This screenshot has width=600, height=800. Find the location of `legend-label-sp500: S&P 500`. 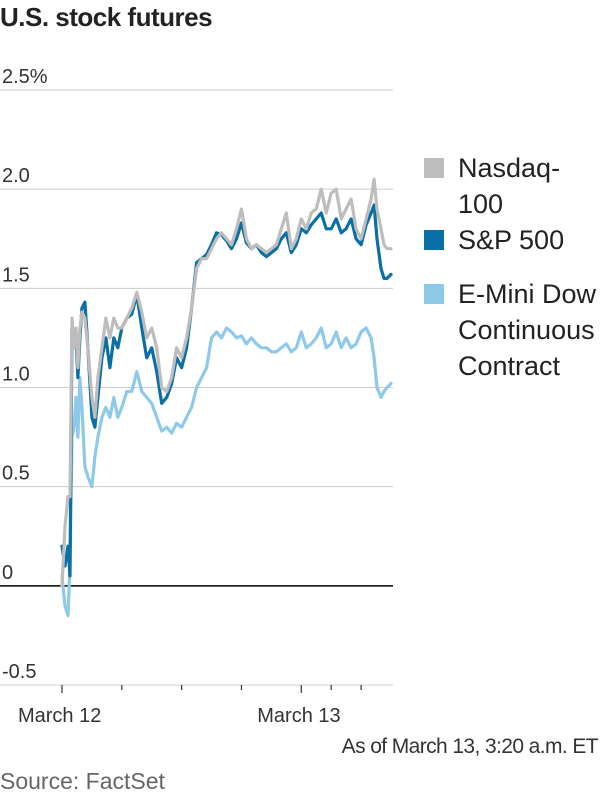

legend-label-sp500: S&P 500 is located at coordinates (511, 240).